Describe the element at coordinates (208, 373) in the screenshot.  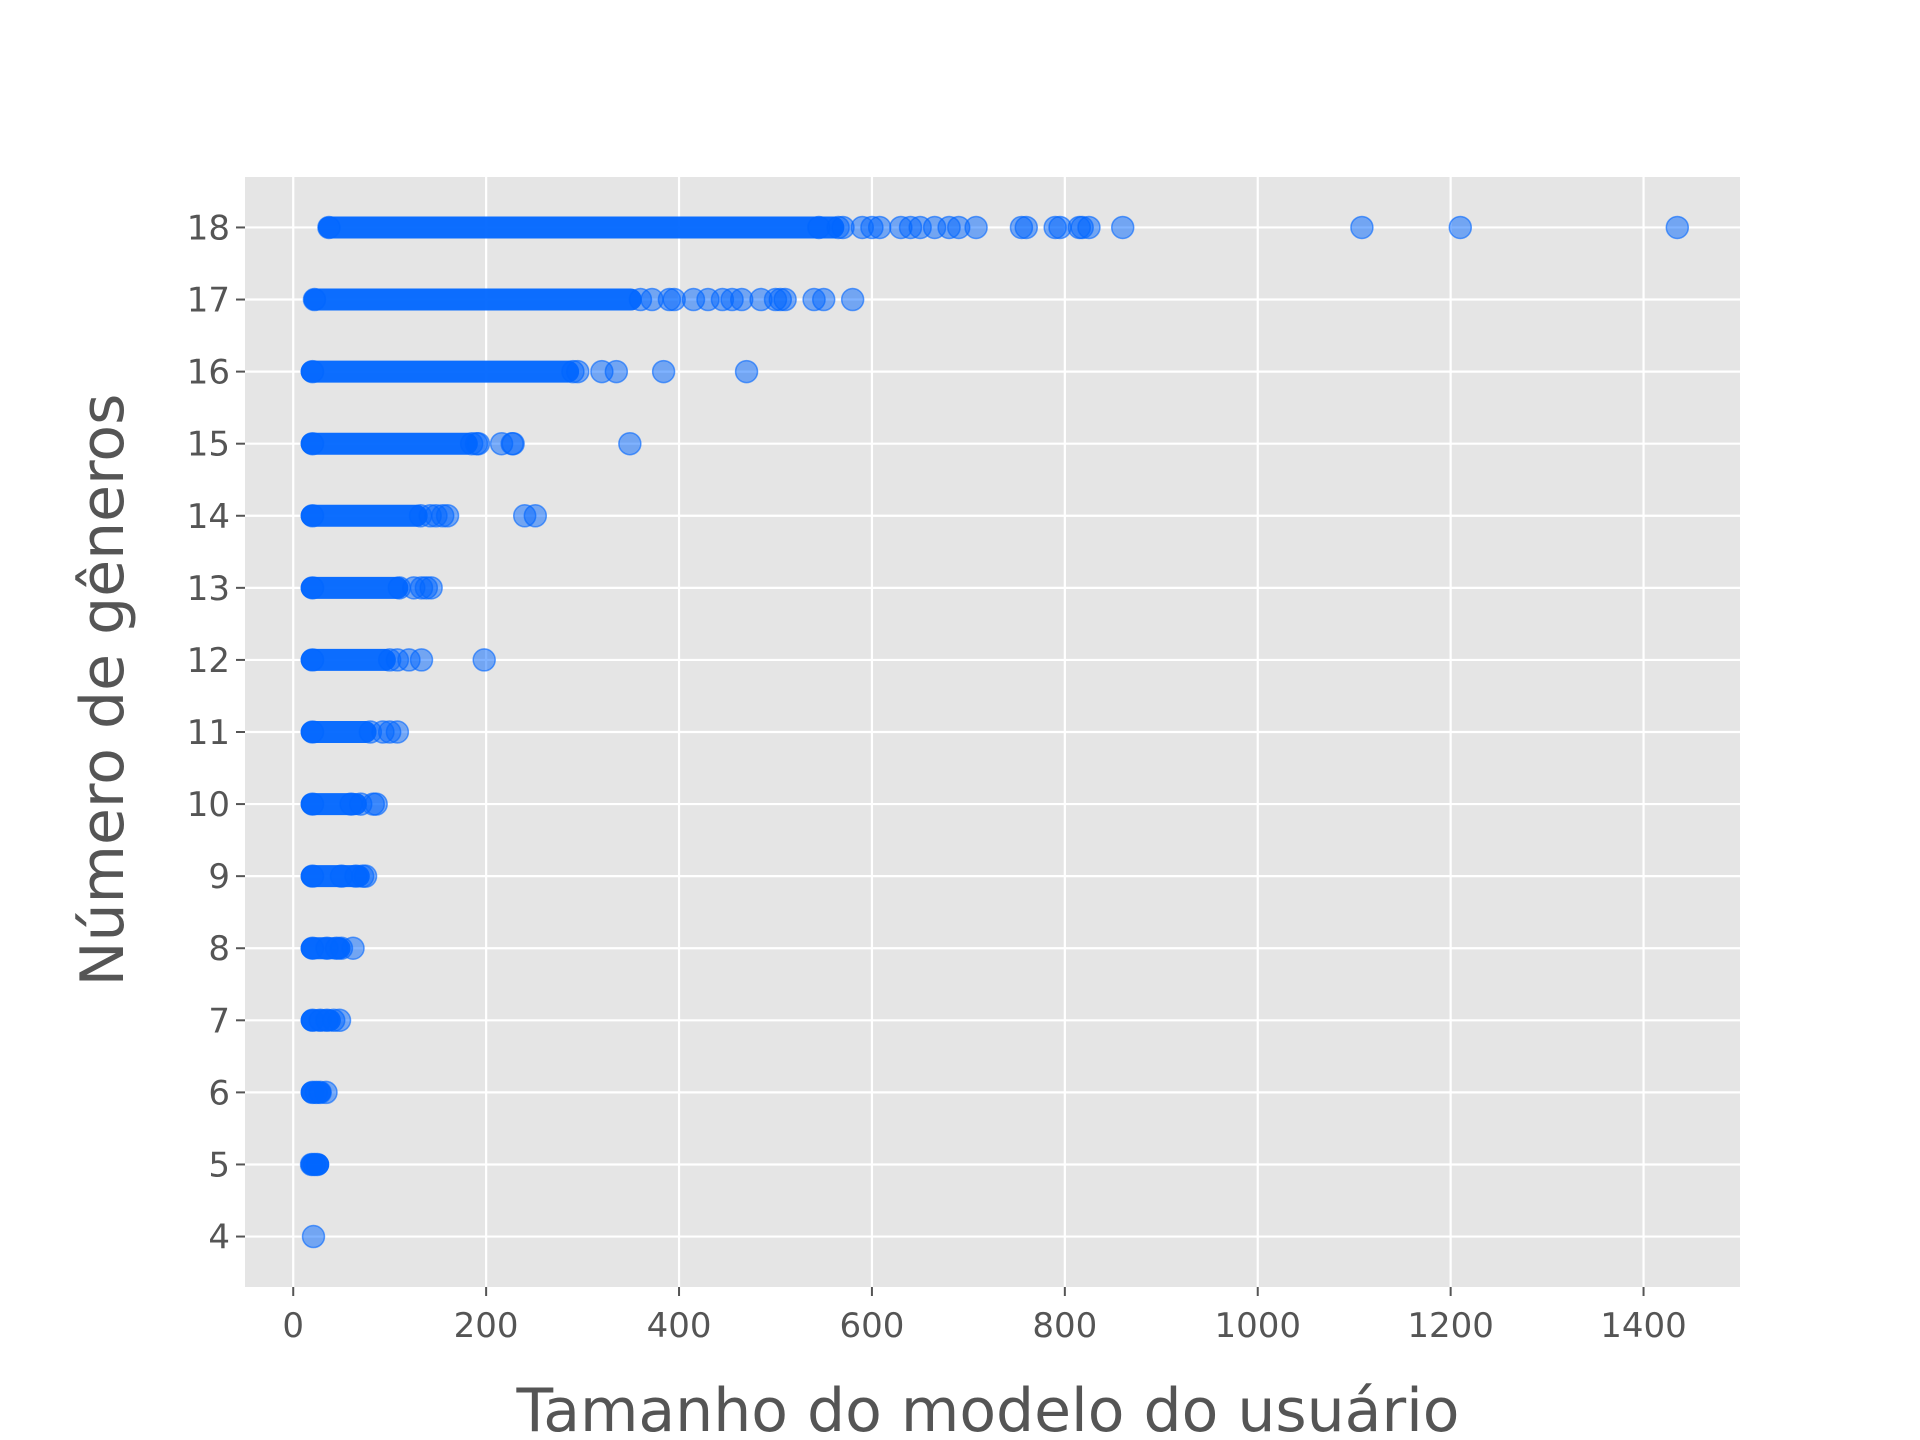
I see `y-tick-label: 16` at that location.